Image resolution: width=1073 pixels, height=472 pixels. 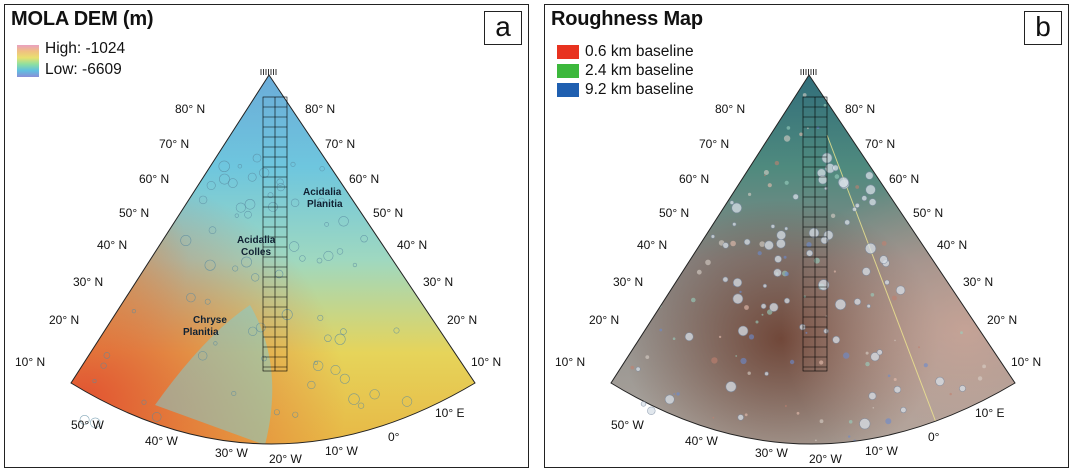 I want to click on lon-label: 20° W, so click(x=825, y=459).